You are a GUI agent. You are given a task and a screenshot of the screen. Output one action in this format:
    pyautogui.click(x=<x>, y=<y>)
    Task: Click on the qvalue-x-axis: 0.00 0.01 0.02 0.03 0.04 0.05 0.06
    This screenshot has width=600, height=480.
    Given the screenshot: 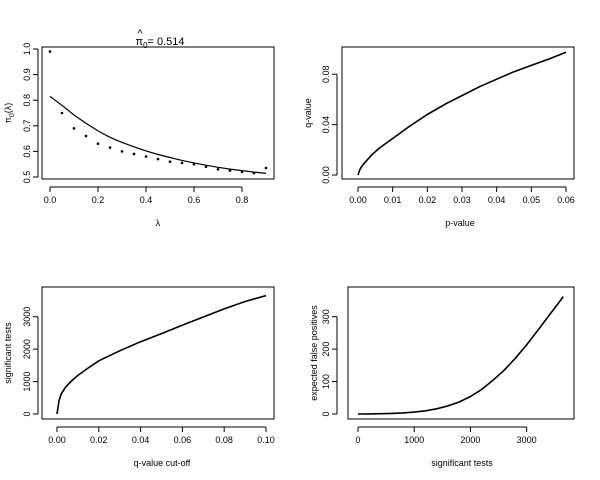 What is the action you would take?
    pyautogui.click(x=462, y=195)
    